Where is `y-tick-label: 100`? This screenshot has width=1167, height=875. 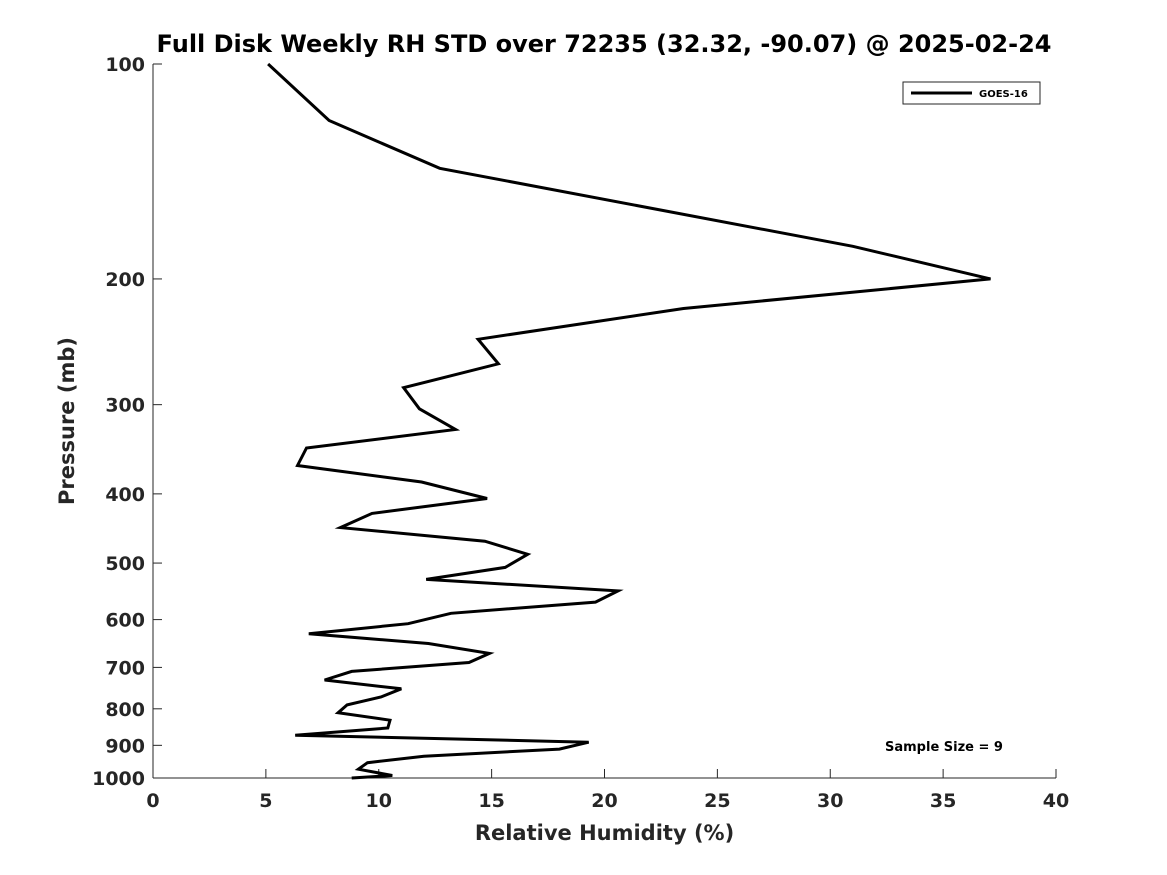 y-tick-label: 100 is located at coordinates (125, 65).